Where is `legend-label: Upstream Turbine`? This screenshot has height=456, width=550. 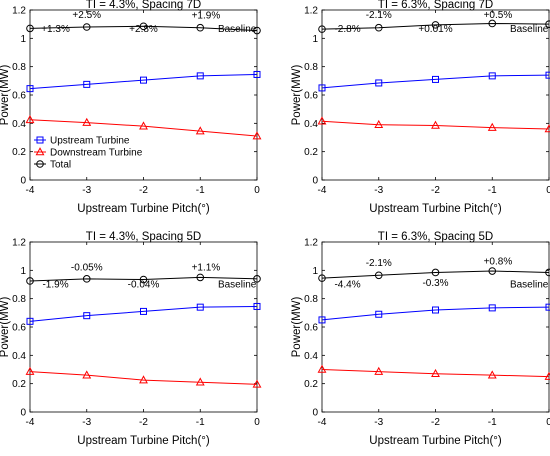 legend-label: Upstream Turbine is located at coordinates (90, 141).